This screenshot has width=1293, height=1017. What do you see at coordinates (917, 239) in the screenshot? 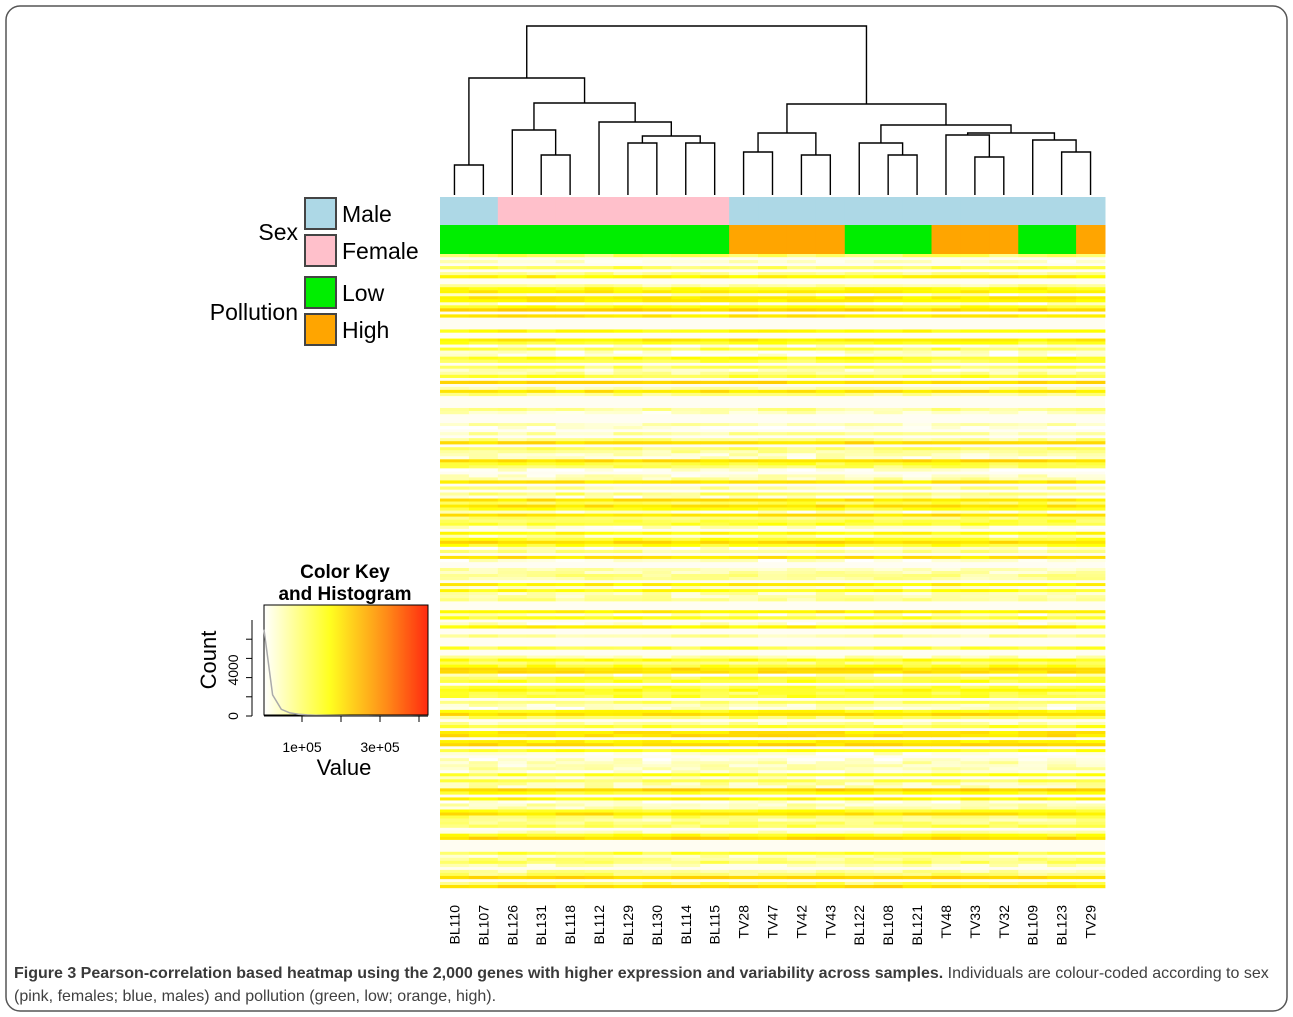
I see `pollution-cell` at bounding box center [917, 239].